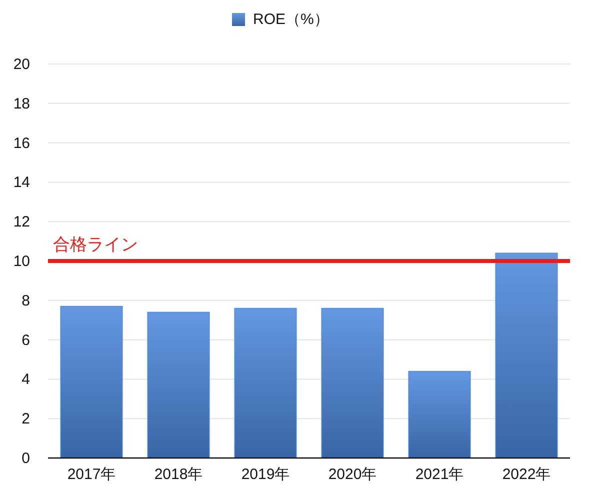  I want to click on y-tick-label: 4, so click(26, 379).